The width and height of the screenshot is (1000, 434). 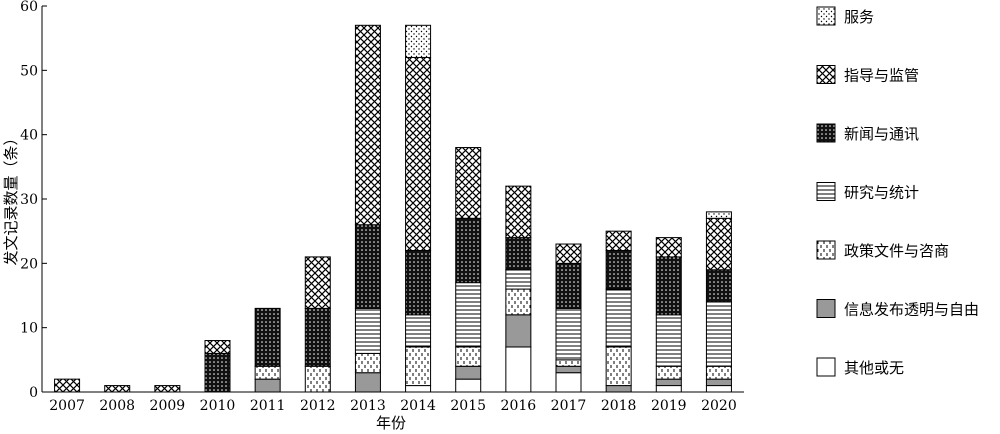 I want to click on legend-label: 研究与统计, so click(x=881, y=193).